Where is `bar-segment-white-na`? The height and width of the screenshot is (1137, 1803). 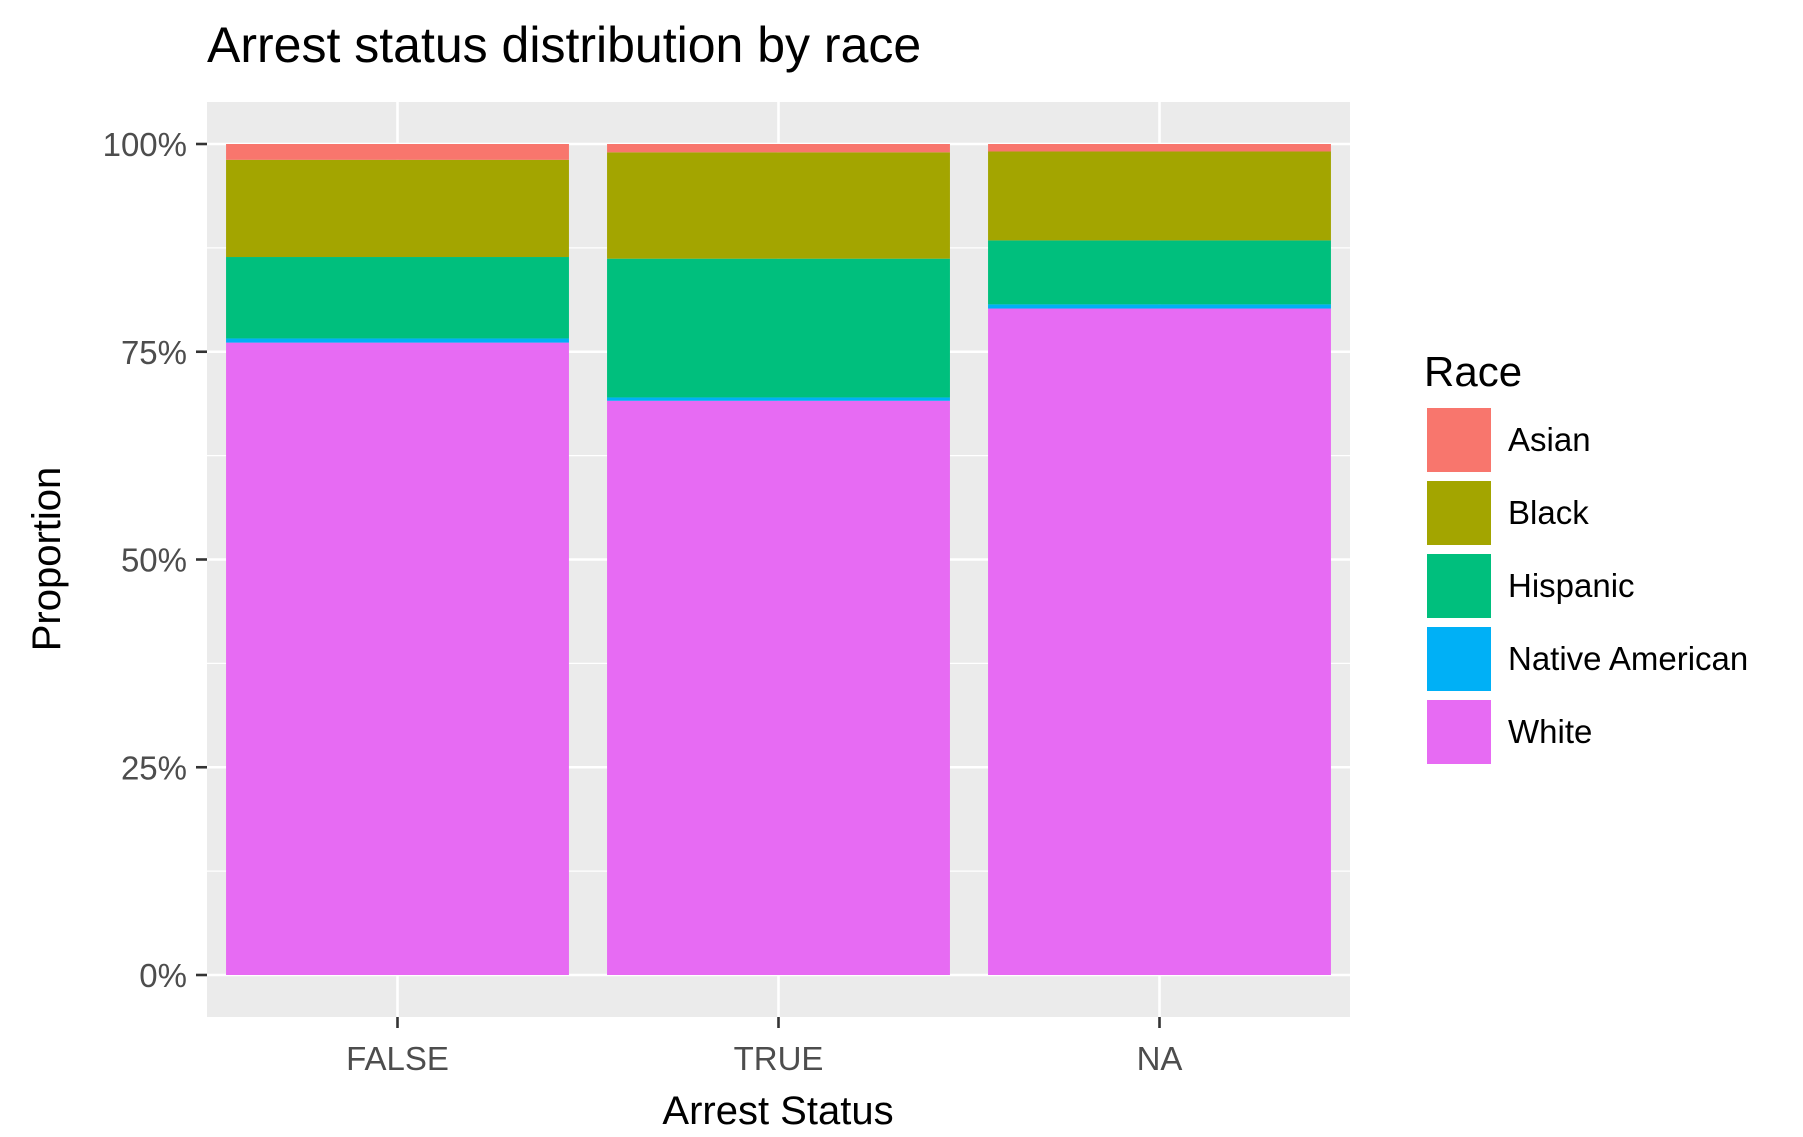 bar-segment-white-na is located at coordinates (1159, 642).